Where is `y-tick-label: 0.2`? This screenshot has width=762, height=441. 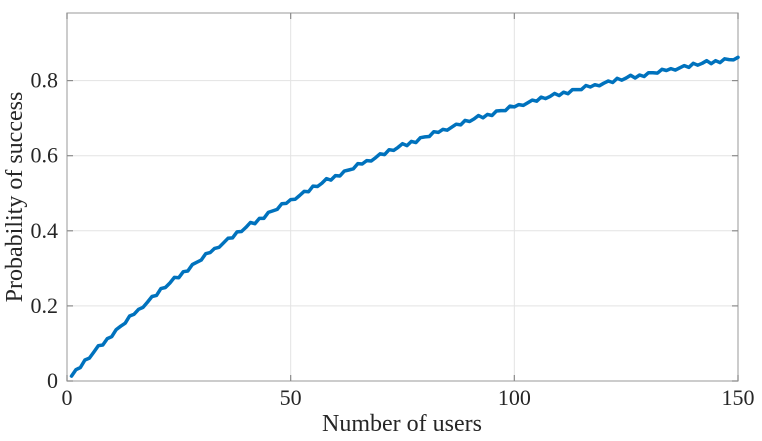
y-tick-label: 0.2 is located at coordinates (45, 305).